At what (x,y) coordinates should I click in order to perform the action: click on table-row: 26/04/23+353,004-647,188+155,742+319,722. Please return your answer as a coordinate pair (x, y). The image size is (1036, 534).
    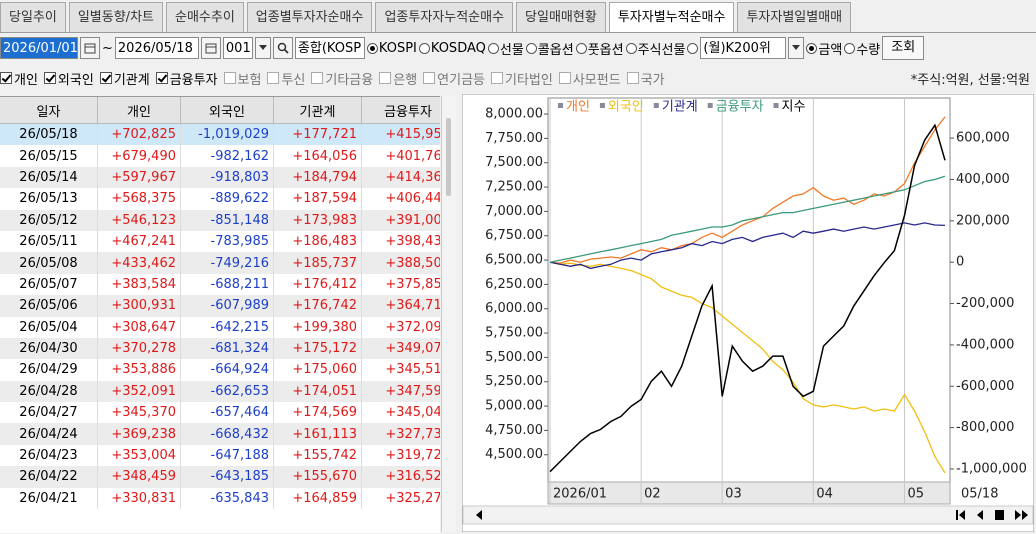
    Looking at the image, I should click on (220, 455).